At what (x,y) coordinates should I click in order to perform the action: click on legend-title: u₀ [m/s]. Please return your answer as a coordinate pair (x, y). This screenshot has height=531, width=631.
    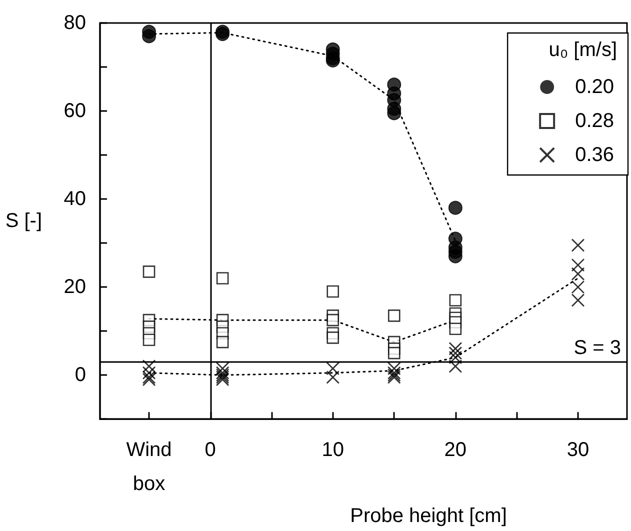
    Looking at the image, I should click on (582, 50).